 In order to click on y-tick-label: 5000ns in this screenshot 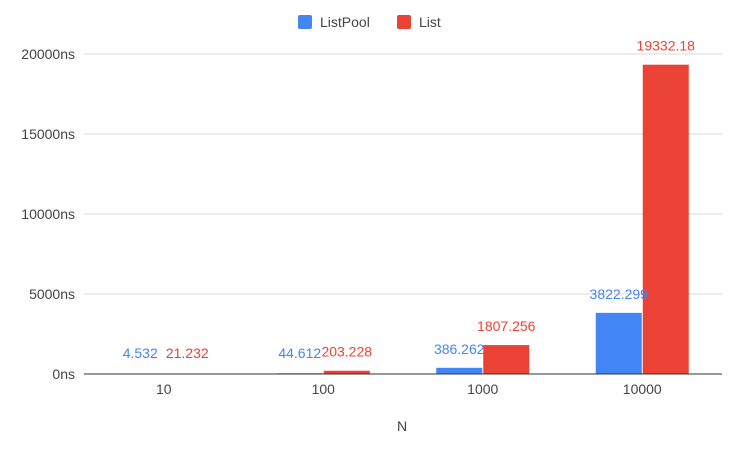, I will do `click(52, 294)`.